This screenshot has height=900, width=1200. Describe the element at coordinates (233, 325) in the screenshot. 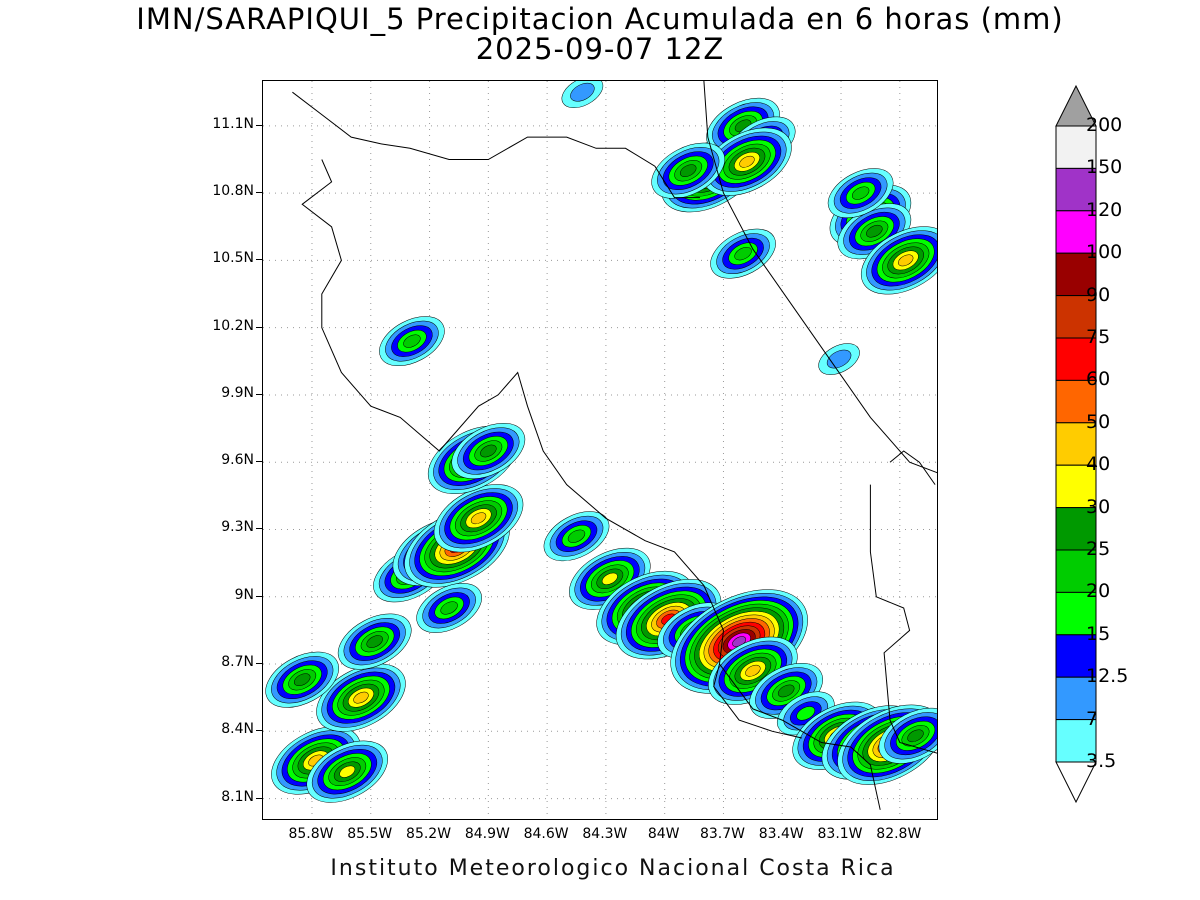

I see `lat-tick-label: 10.2N` at that location.